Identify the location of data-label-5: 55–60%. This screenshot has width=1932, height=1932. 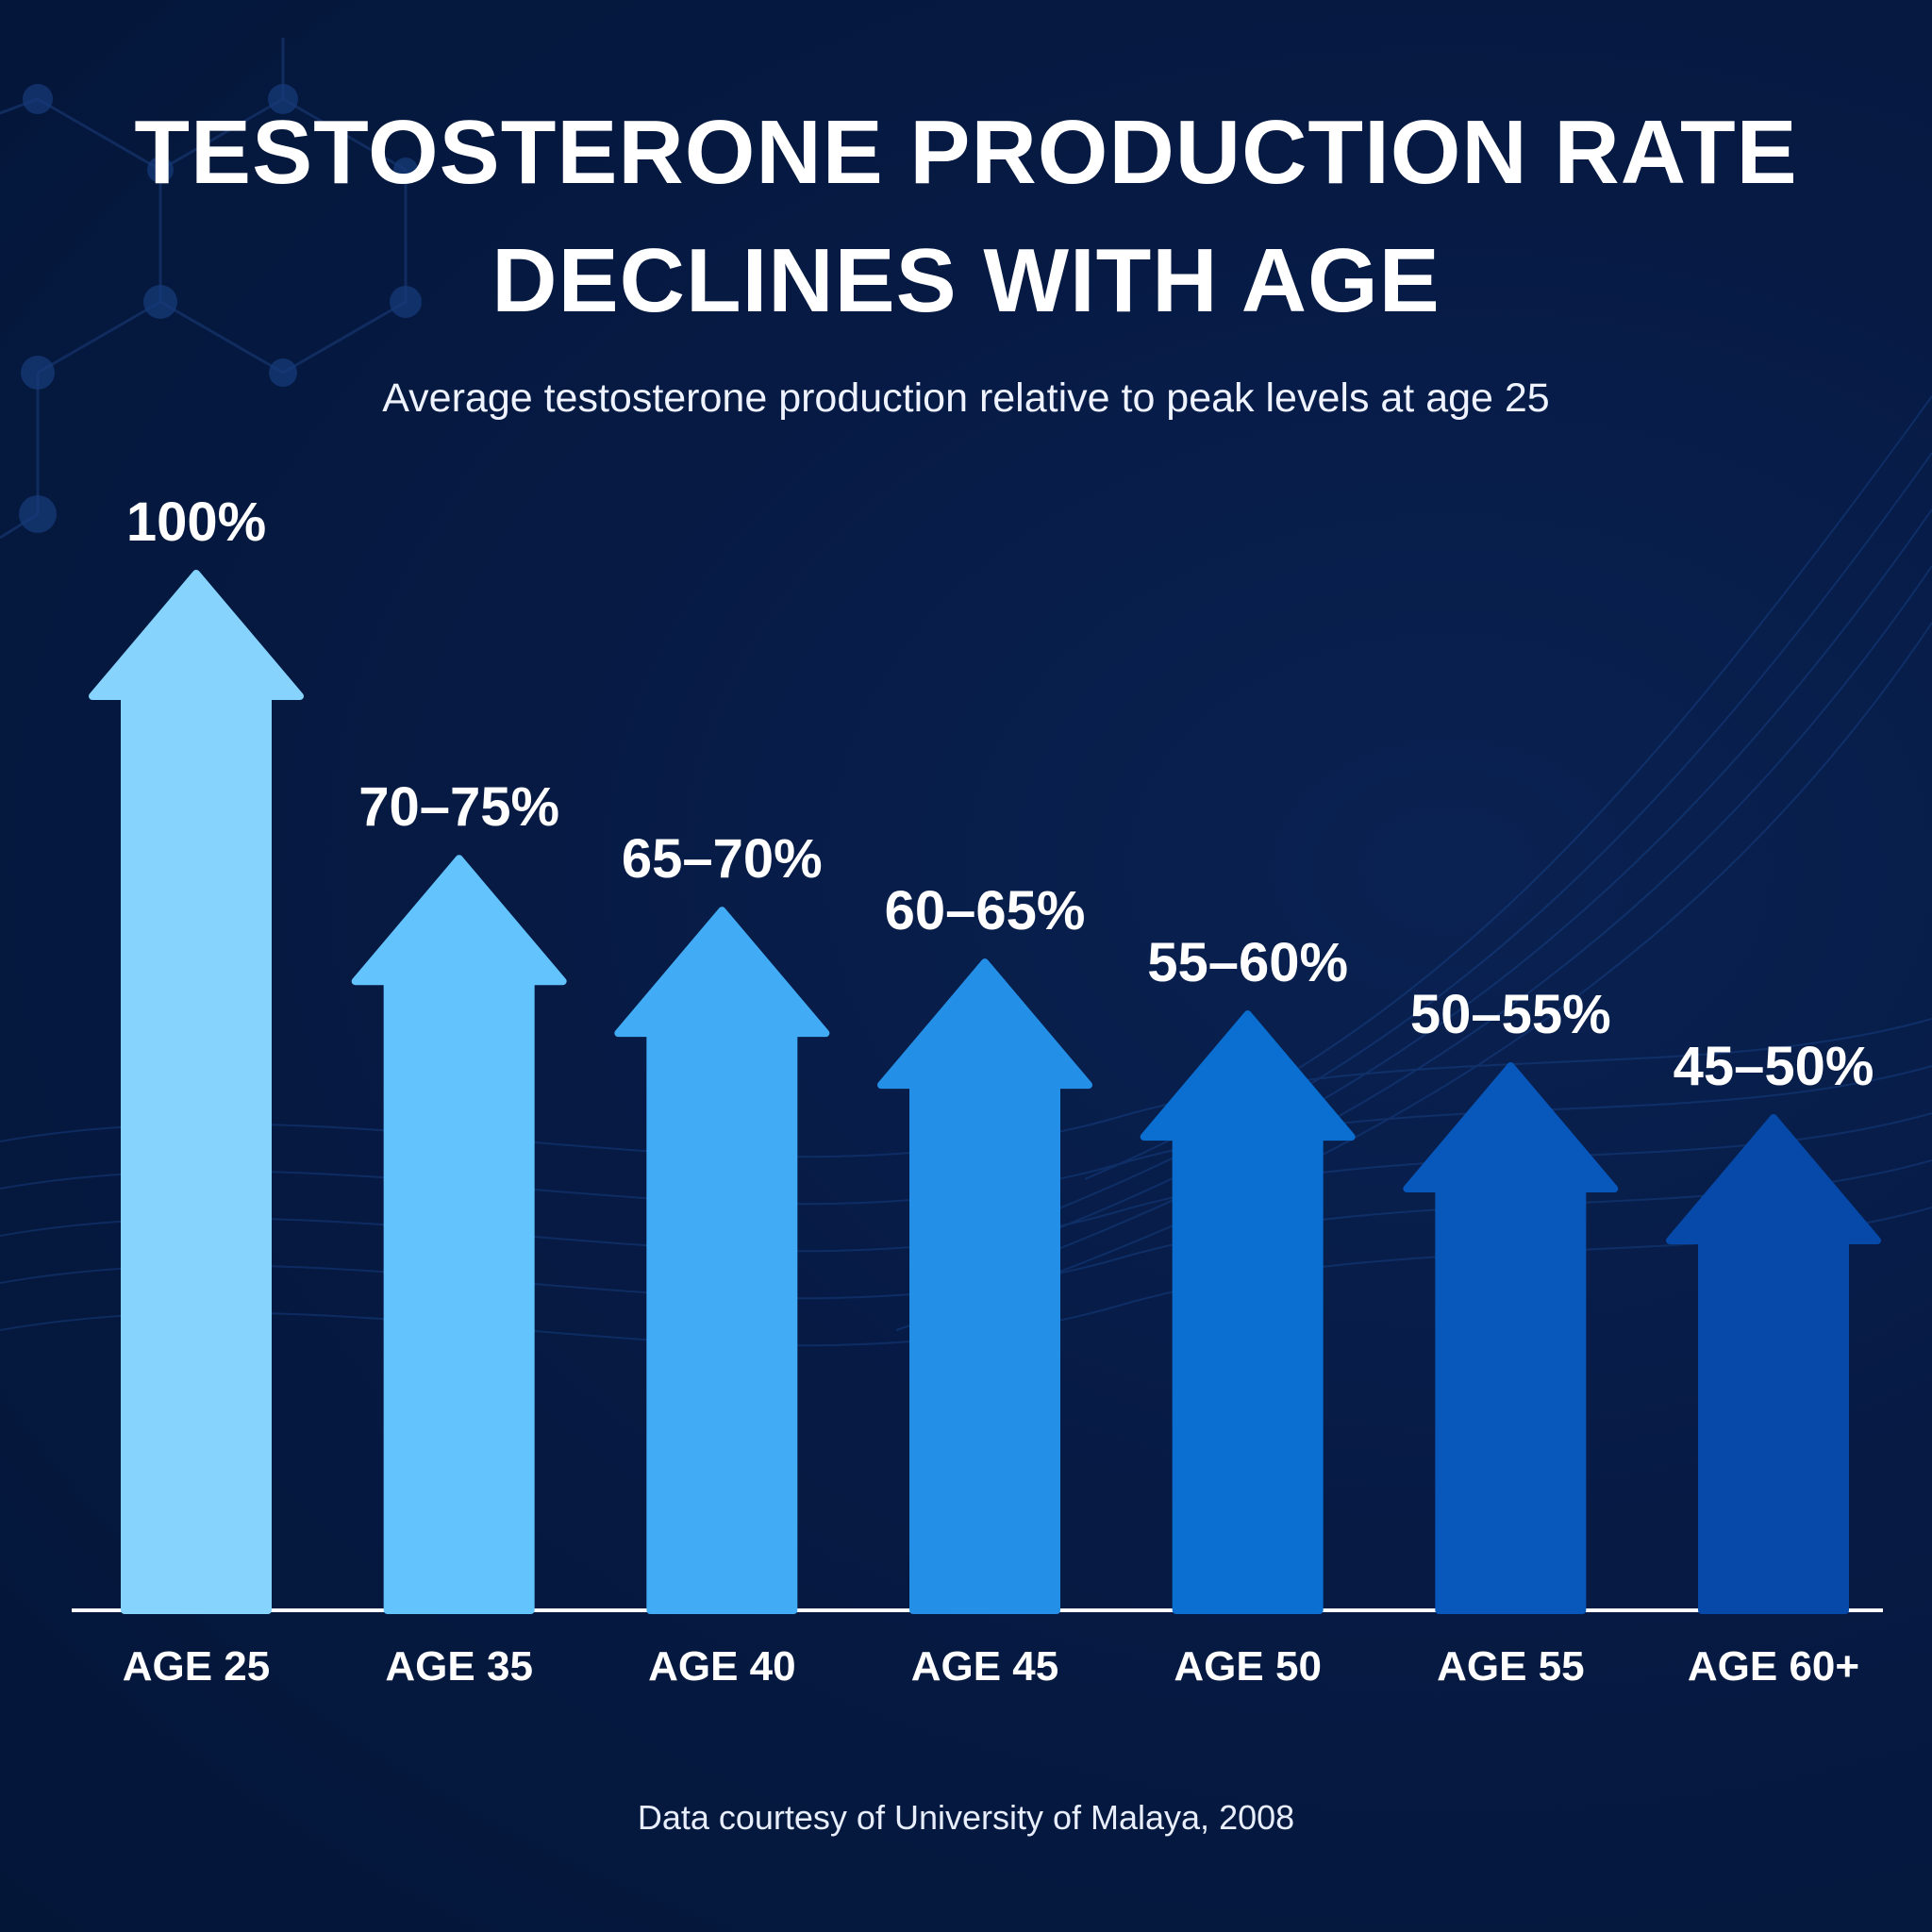
(1248, 963).